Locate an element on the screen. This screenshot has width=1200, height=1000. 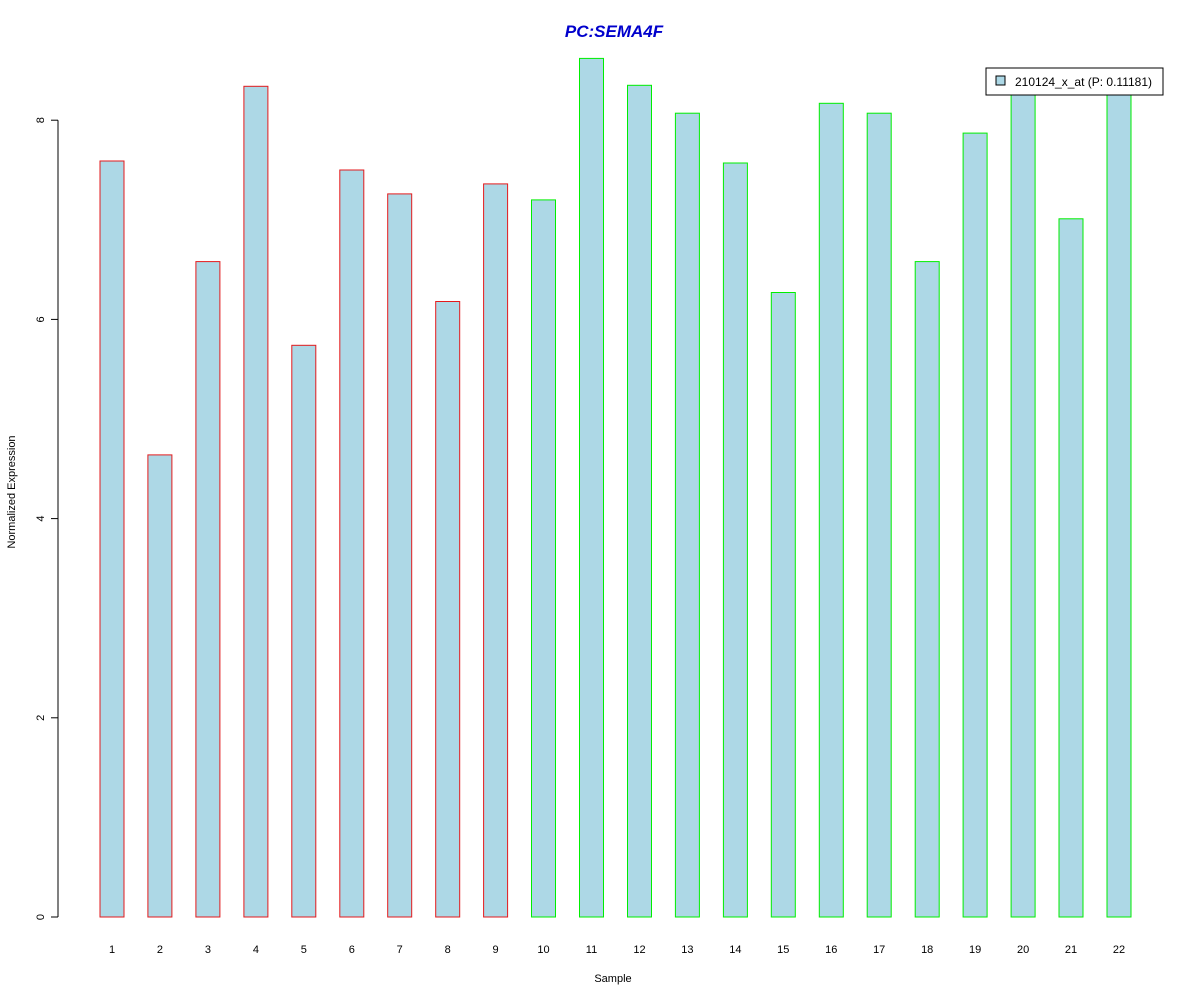
x-tick-label: 15 is located at coordinates (783, 950).